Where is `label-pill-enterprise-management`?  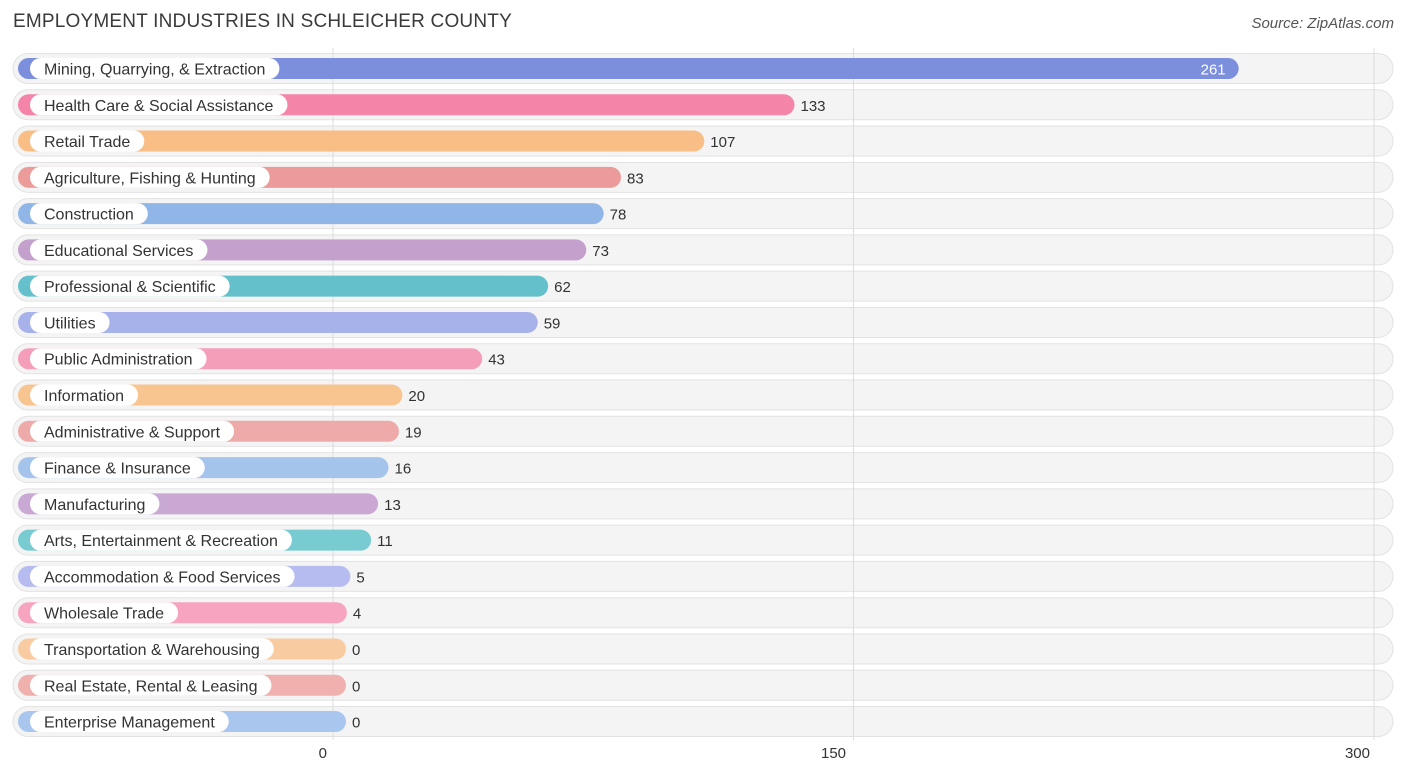 label-pill-enterprise-management is located at coordinates (129, 722).